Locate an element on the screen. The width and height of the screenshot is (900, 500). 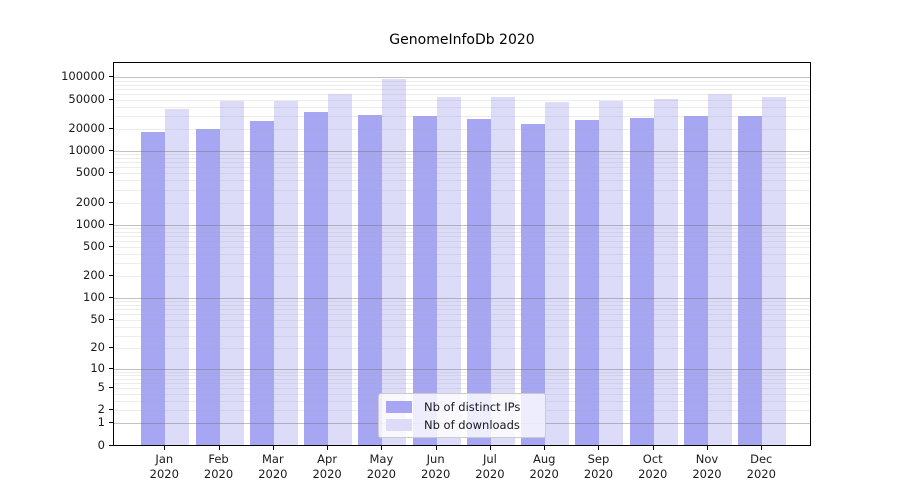
bar-distinct-ips-sep-2020 is located at coordinates (587, 282).